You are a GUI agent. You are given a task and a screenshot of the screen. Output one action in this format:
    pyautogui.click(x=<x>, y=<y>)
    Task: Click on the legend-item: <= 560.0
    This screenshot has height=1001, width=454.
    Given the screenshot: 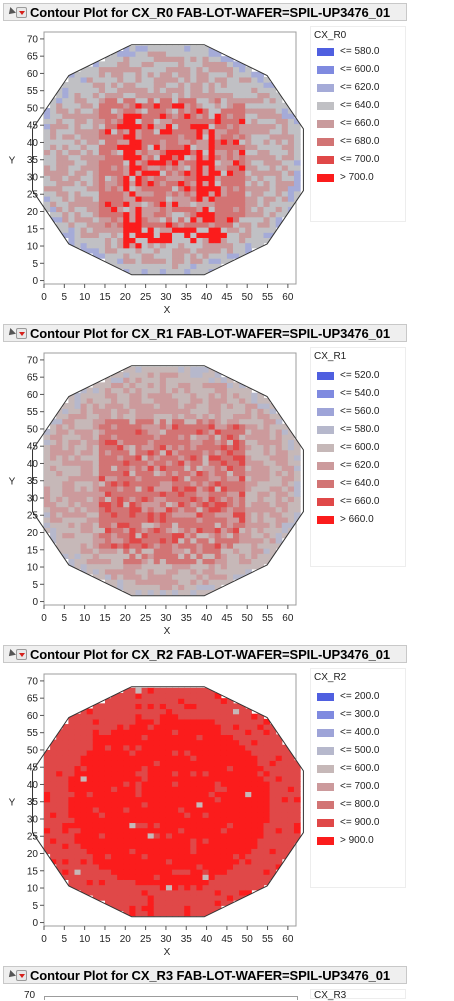 What is the action you would take?
    pyautogui.click(x=348, y=412)
    